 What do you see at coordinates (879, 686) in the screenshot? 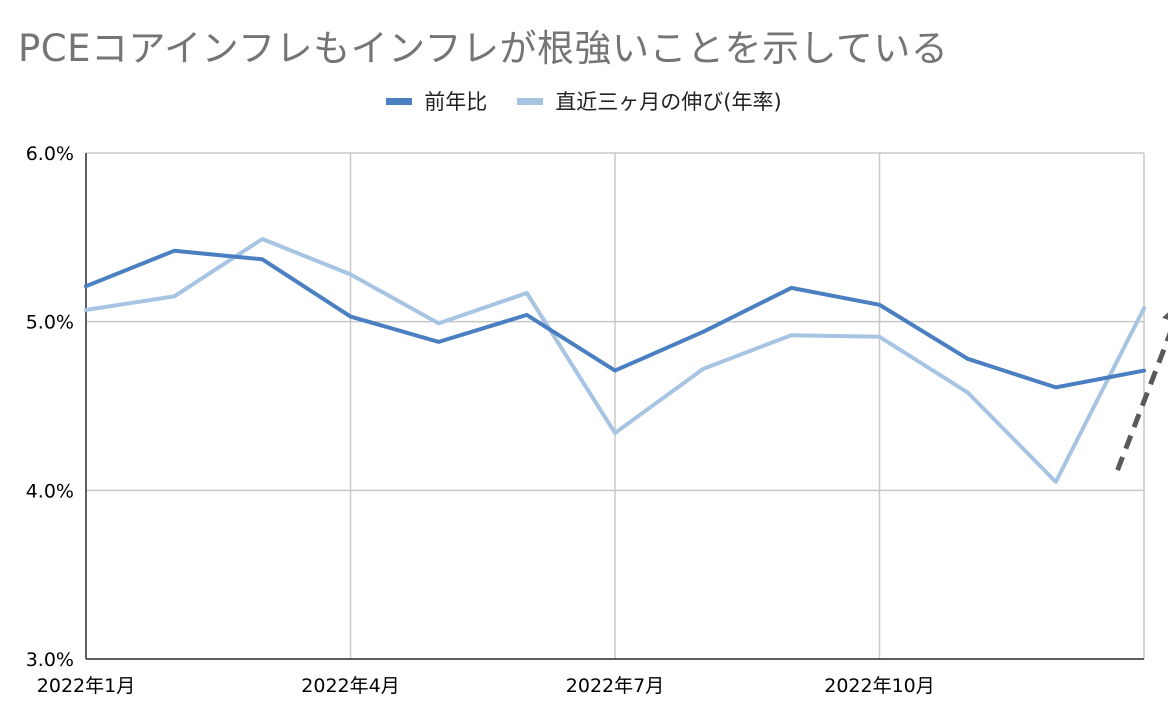
I see `x-tick-label: 2022年10月` at bounding box center [879, 686].